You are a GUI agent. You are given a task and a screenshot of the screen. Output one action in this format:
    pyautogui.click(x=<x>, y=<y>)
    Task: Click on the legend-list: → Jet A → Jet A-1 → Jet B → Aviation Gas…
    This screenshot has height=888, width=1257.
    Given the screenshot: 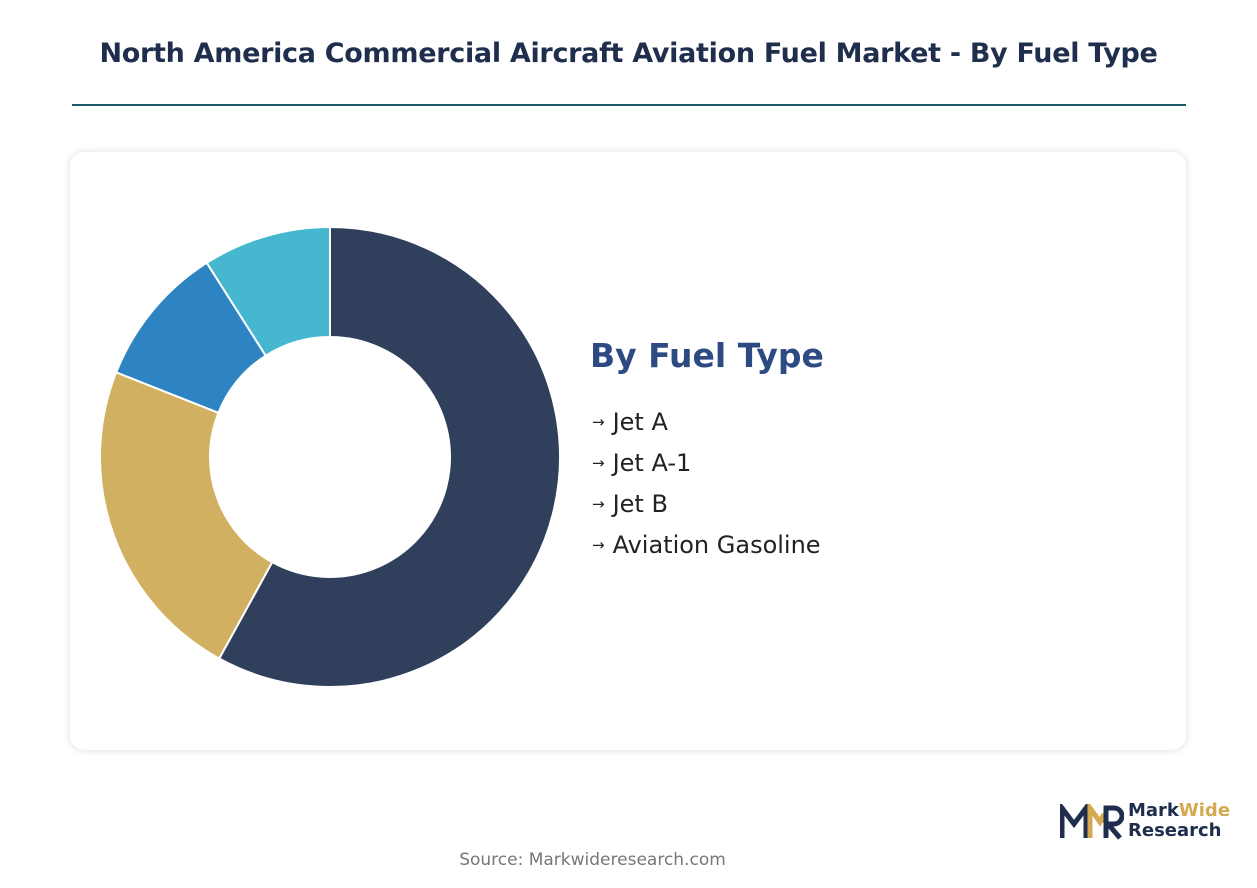 What is the action you would take?
    pyautogui.click(x=706, y=483)
    